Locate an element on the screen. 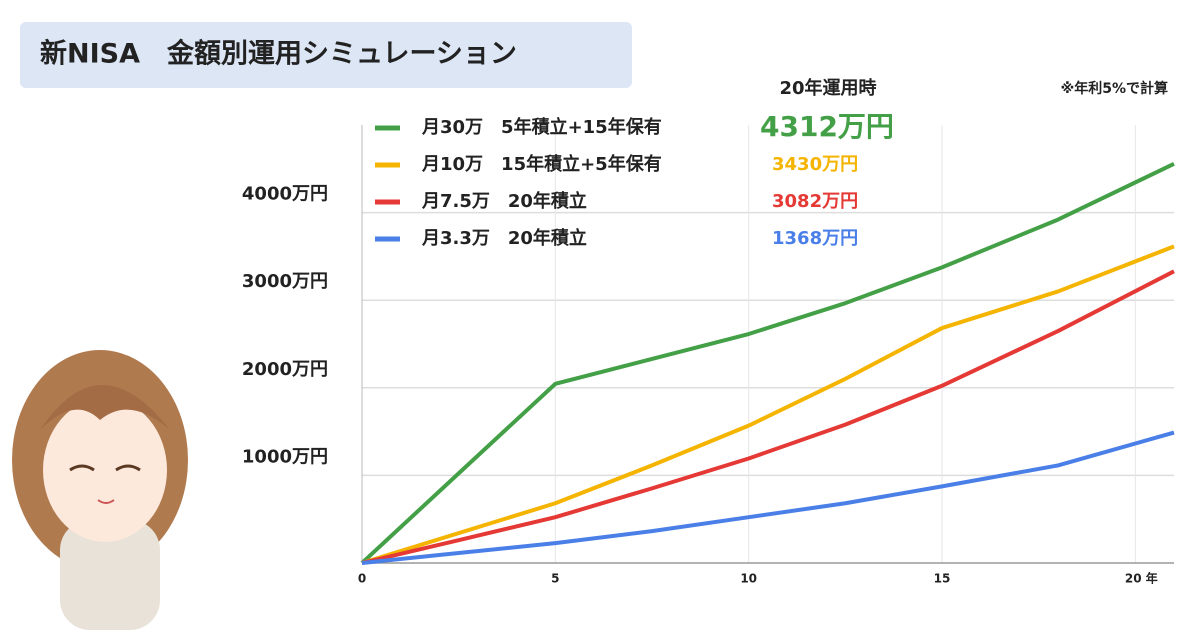  character is located at coordinates (100, 490).